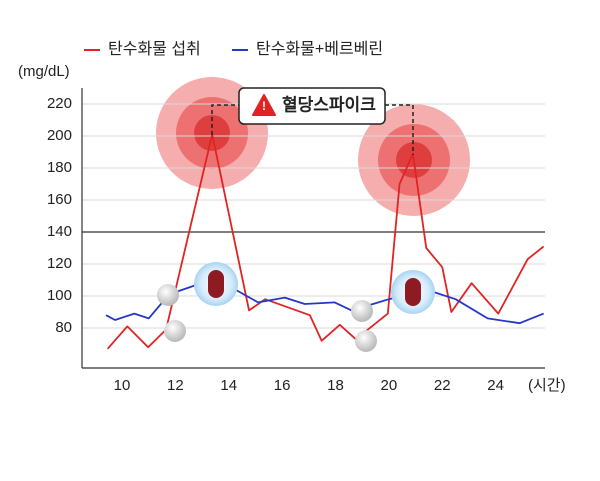 This screenshot has width=600, height=481. Describe the element at coordinates (44, 71) in the screenshot. I see `y-axis-label: (mg/dL)` at that location.